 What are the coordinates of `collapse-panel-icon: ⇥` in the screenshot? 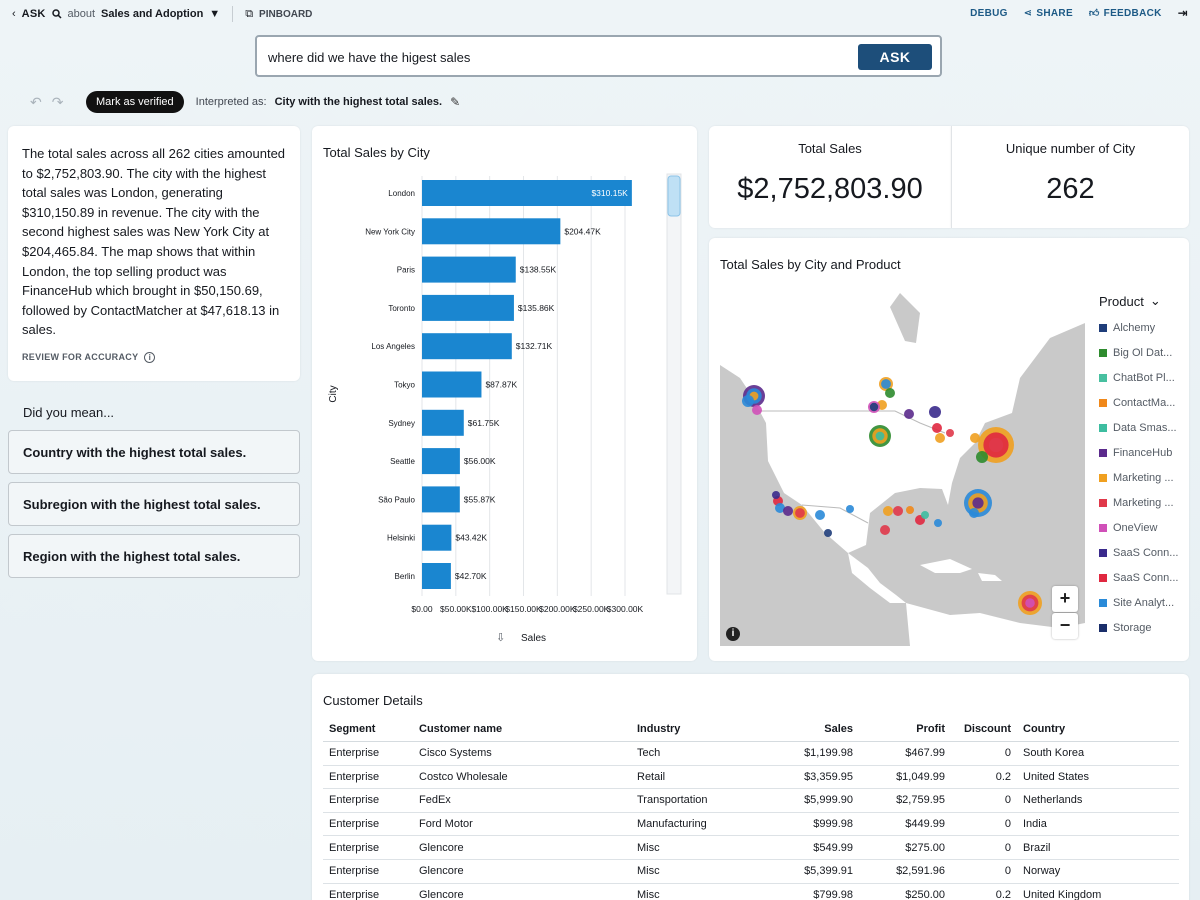 It's located at (1182, 13).